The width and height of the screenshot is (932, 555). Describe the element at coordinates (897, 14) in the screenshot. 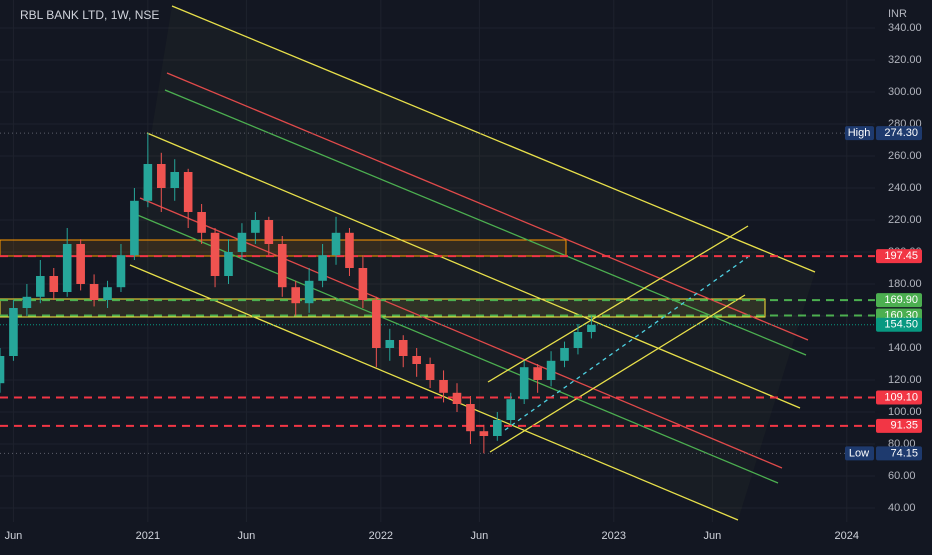

I see `currency-label: INR` at that location.